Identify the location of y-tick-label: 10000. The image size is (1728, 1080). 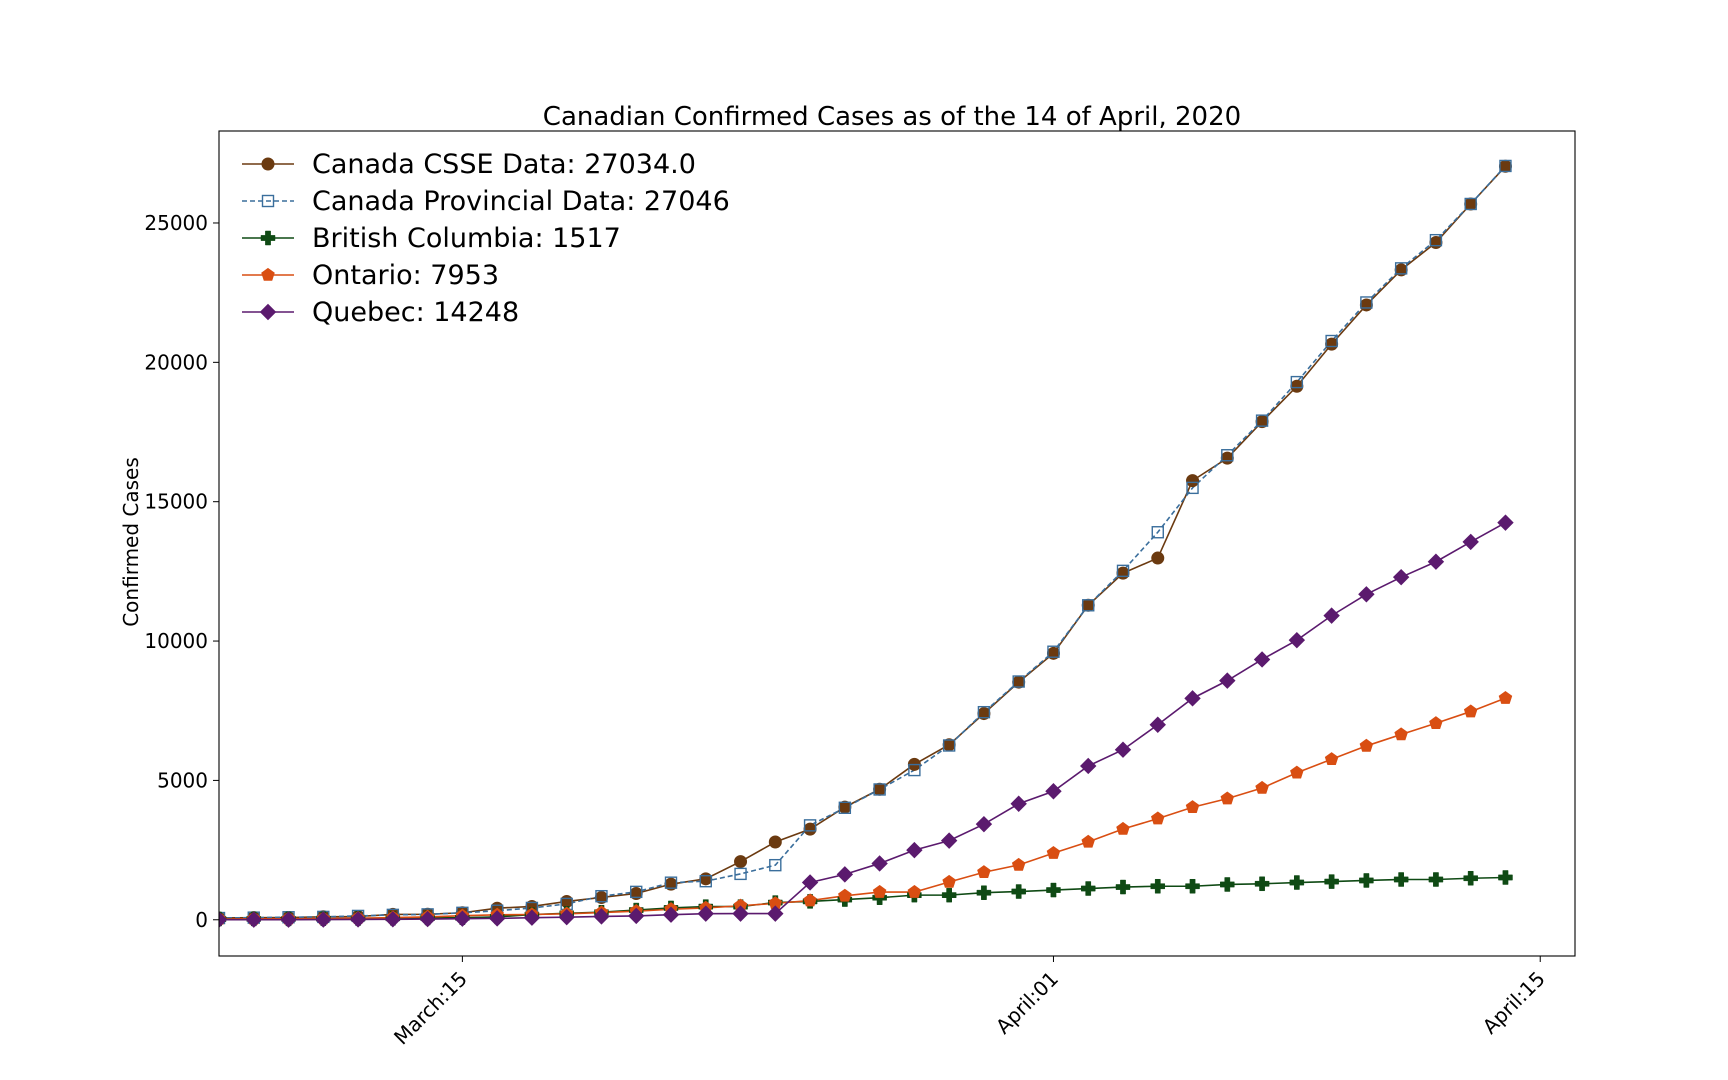
(176, 641).